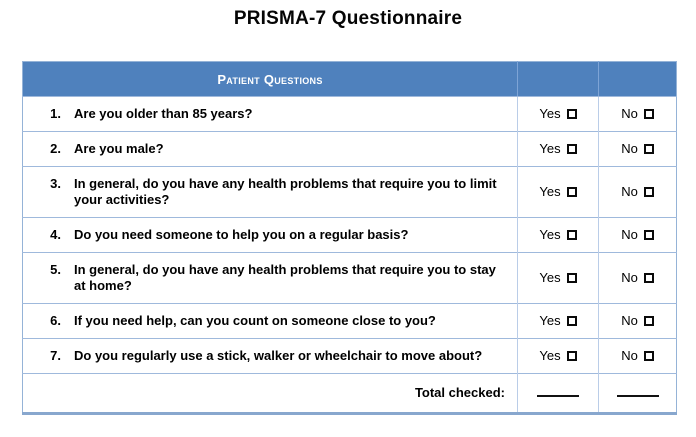 The image size is (696, 437). I want to click on page-title: PRISMA-7 Questionnaire, so click(348, 18).